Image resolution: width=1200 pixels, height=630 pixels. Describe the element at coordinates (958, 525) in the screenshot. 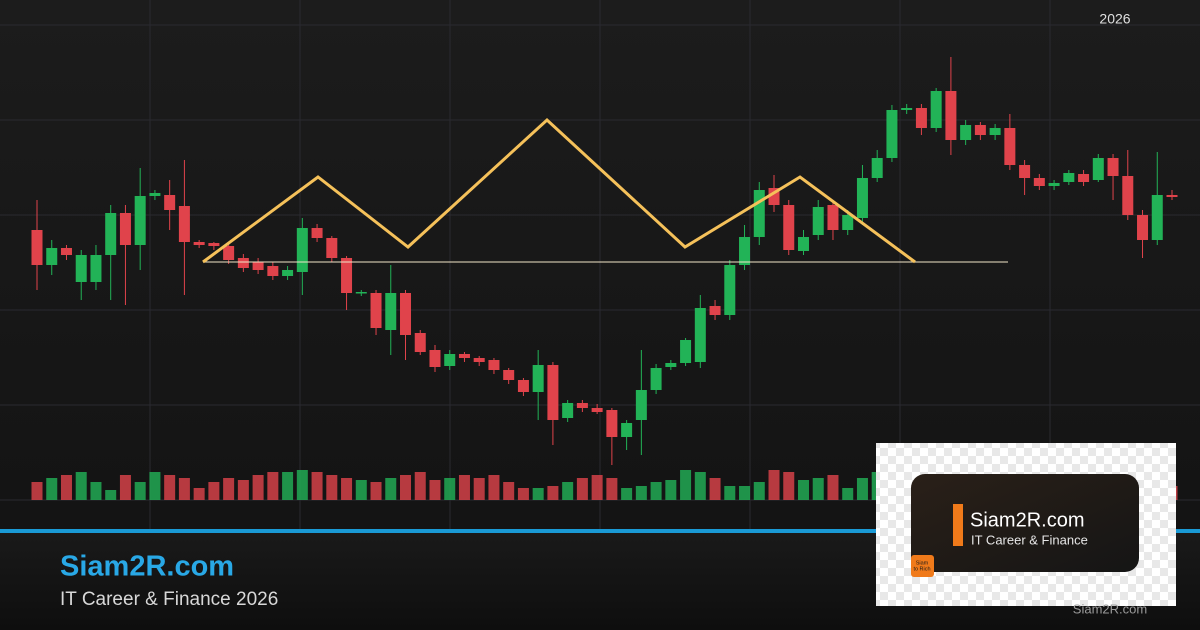

I see `badge-bar` at that location.